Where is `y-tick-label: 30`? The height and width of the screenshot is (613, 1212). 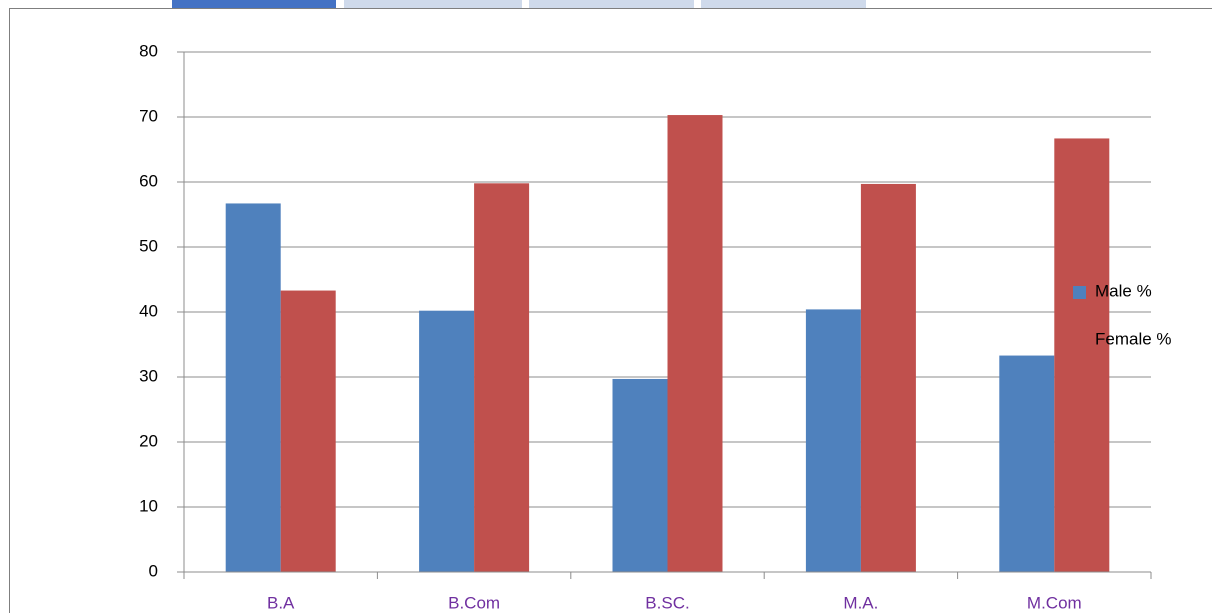 y-tick-label: 30 is located at coordinates (148, 375).